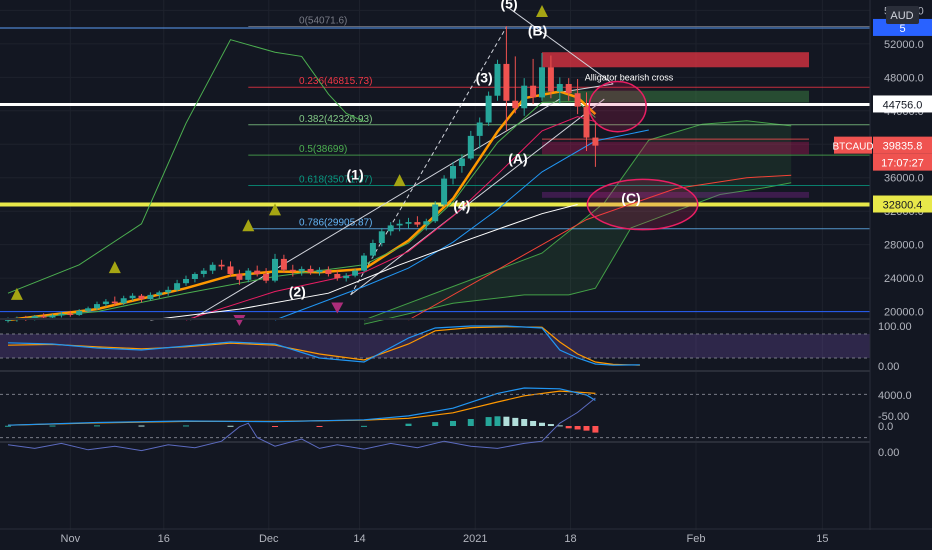 The image size is (932, 550). Describe the element at coordinates (435, 346) in the screenshot. I see `stoch-band` at that location.